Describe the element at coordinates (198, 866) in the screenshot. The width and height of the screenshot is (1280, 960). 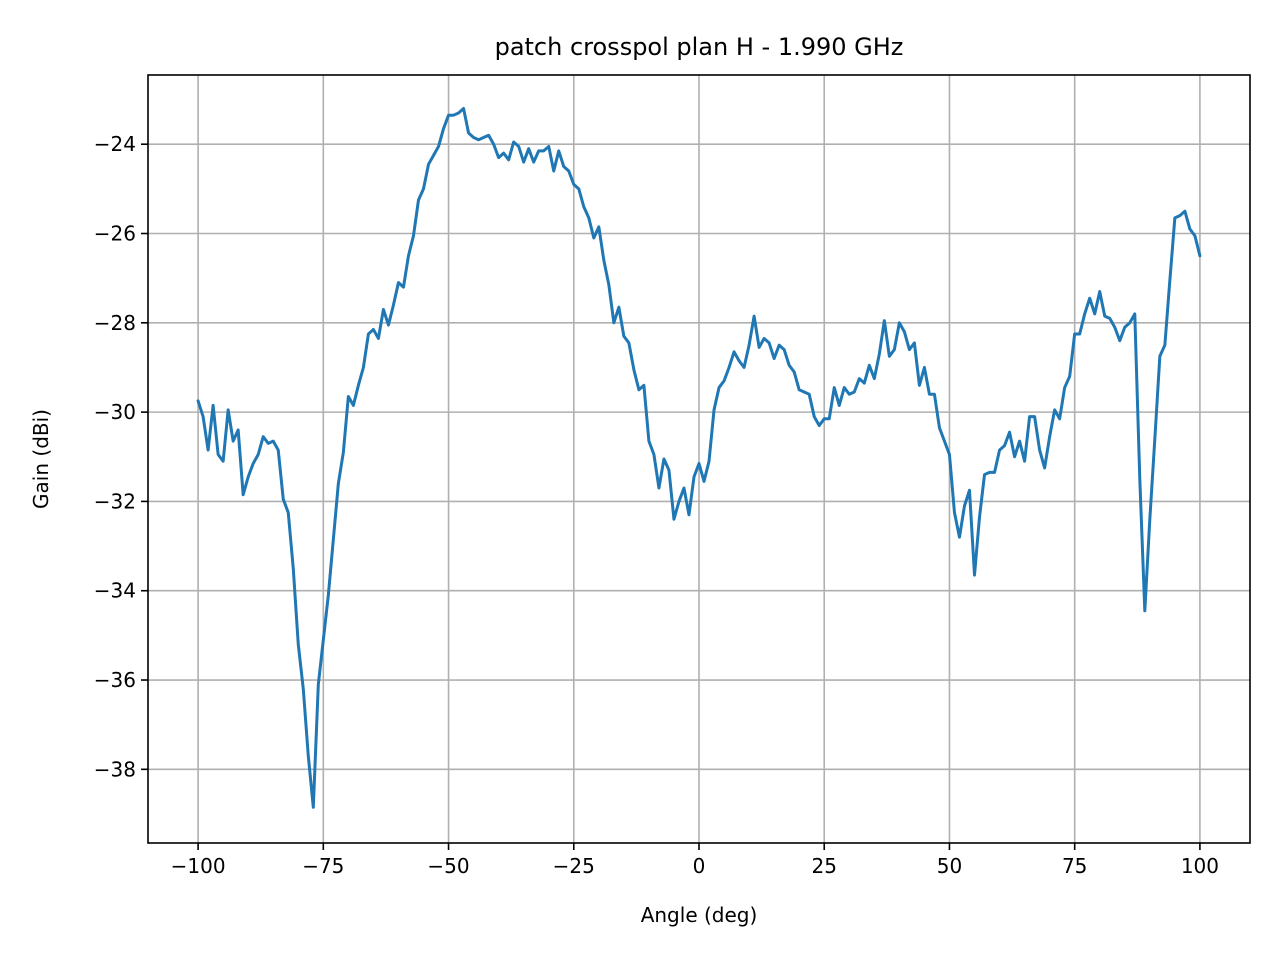
I see `x-tick-label: −100` at that location.